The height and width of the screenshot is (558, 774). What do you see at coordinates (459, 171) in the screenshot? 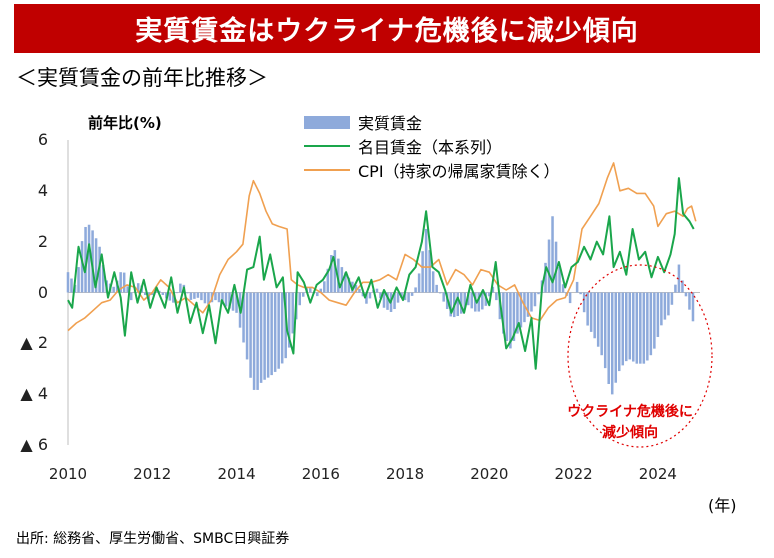
I see `legend-label: CPI（持家の帰属家賃除く）` at bounding box center [459, 171].